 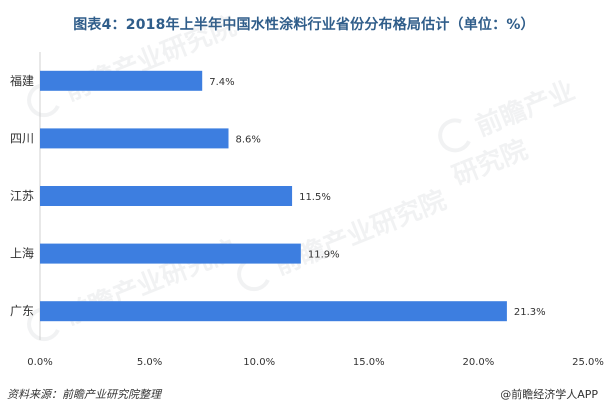 What do you see at coordinates (259, 362) in the screenshot?
I see `x-tick-label: 10.0%` at bounding box center [259, 362].